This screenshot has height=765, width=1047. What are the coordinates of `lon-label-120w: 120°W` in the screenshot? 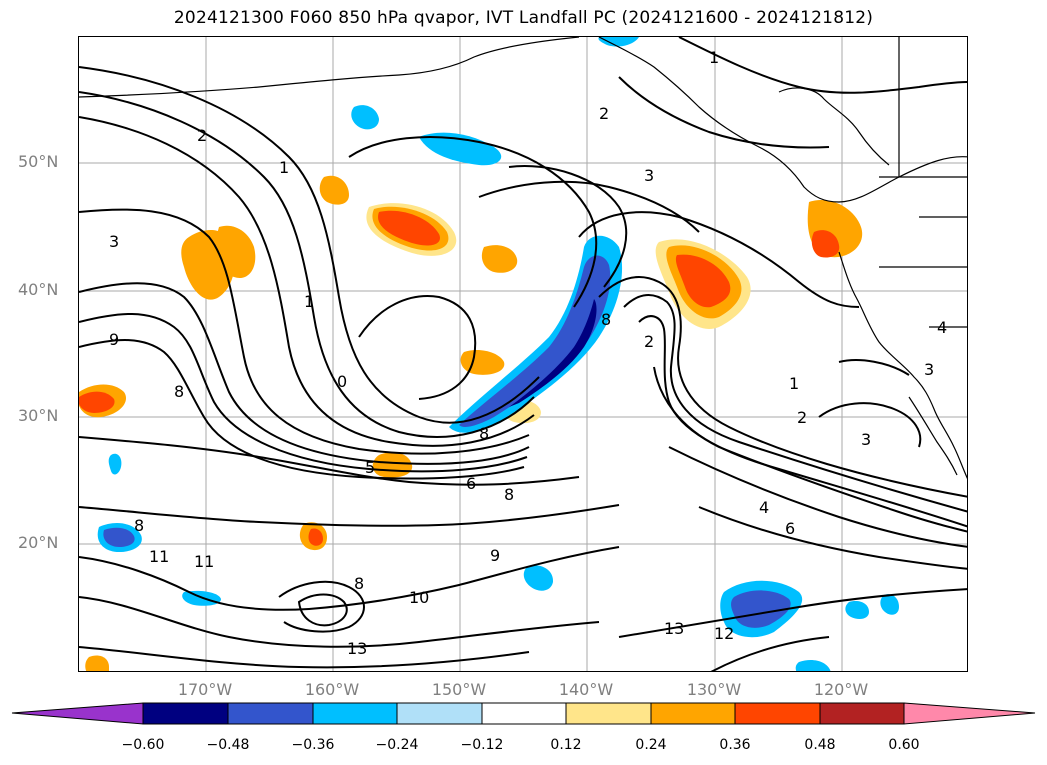 It's located at (841, 689).